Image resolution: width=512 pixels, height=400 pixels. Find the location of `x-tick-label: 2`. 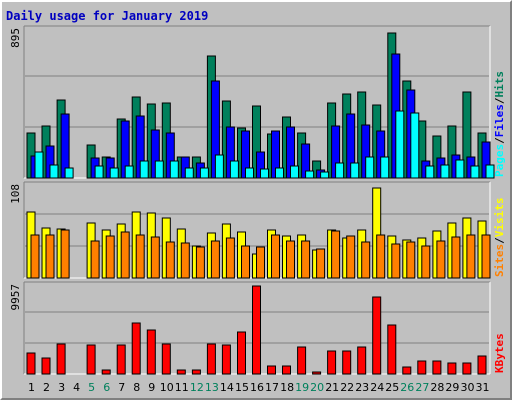

x-tick-label: 2 is located at coordinates (46, 387).